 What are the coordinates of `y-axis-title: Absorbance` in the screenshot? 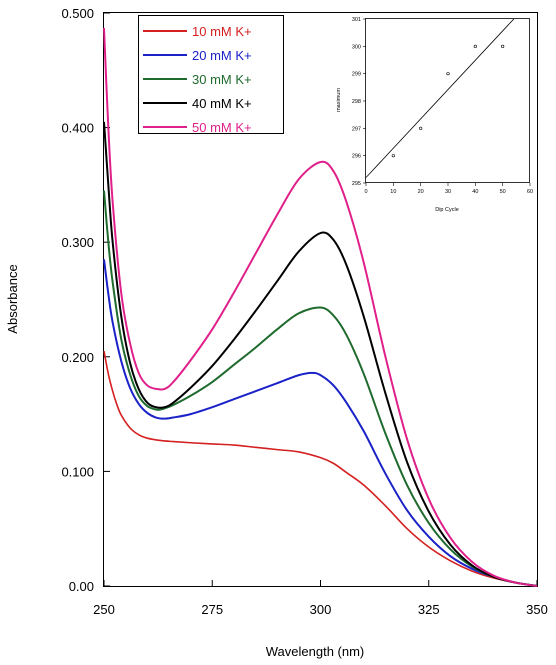 It's located at (12, 298).